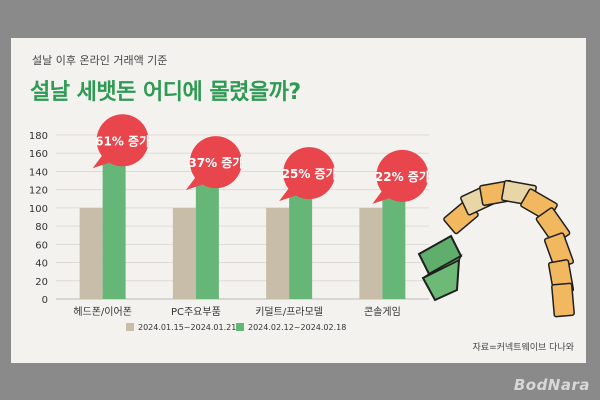  I want to click on callout-label: 22% 증가, so click(402, 176).